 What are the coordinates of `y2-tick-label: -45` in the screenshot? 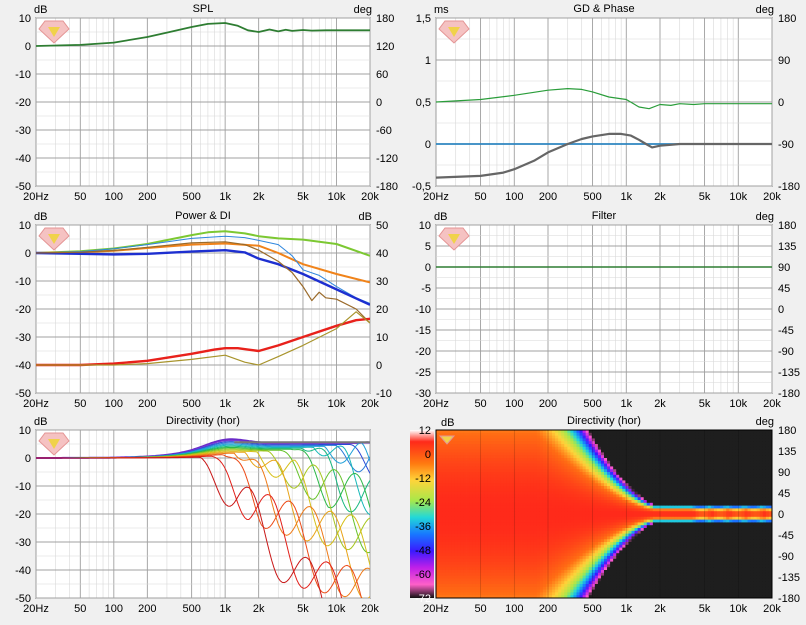 It's located at (786, 331).